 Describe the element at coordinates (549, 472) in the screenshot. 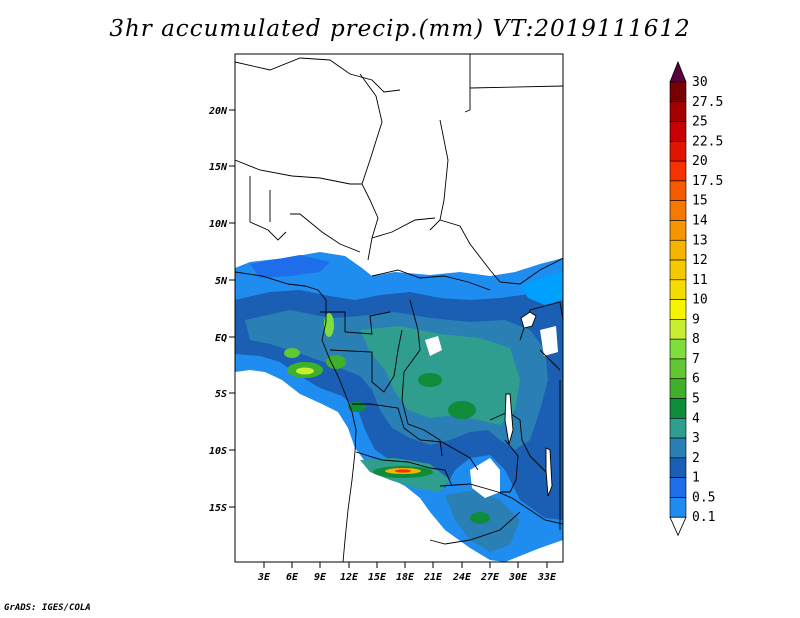

I see `lake-malawi` at that location.